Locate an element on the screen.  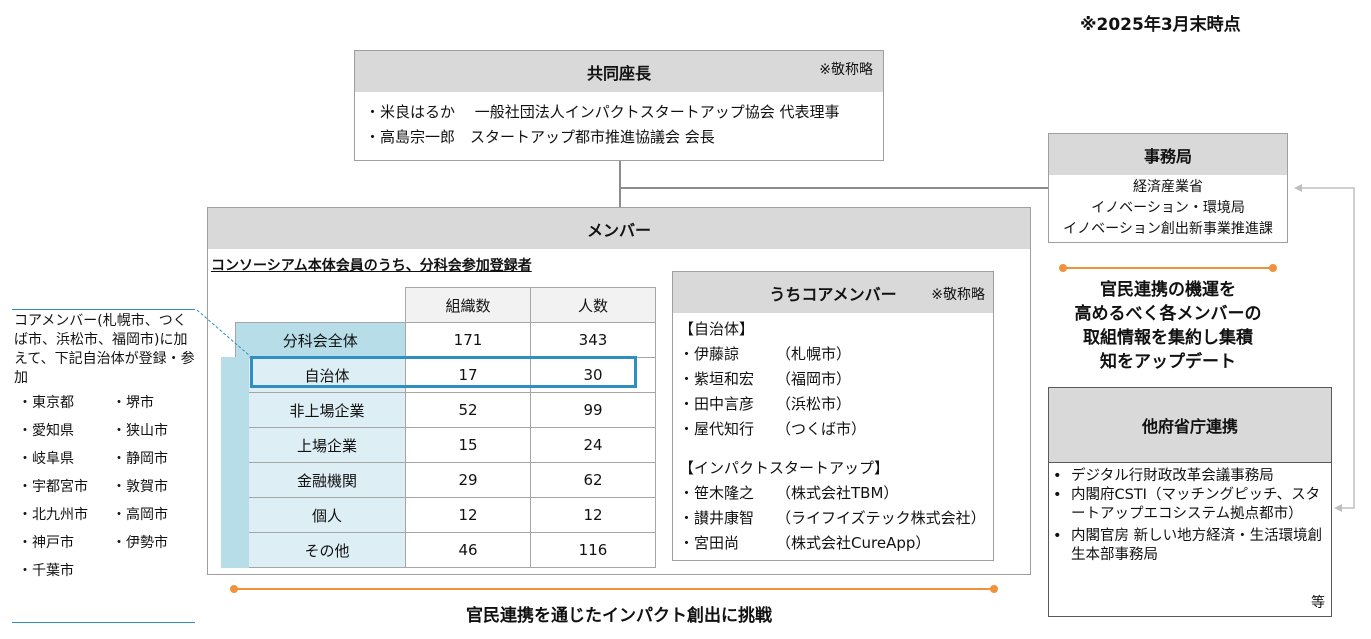
table-row: 上場企業 15 24 is located at coordinates (438, 445).